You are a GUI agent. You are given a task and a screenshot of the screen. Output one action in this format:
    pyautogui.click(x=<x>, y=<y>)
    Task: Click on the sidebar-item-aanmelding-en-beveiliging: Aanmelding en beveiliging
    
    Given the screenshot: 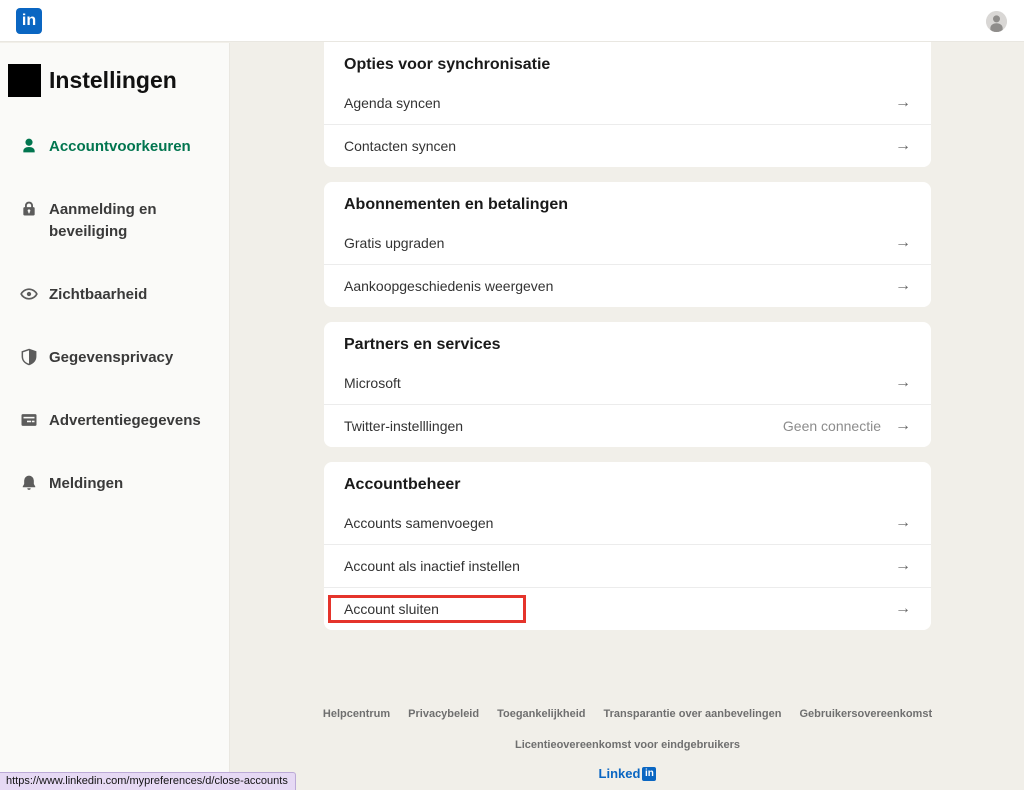 What is the action you would take?
    pyautogui.click(x=114, y=221)
    